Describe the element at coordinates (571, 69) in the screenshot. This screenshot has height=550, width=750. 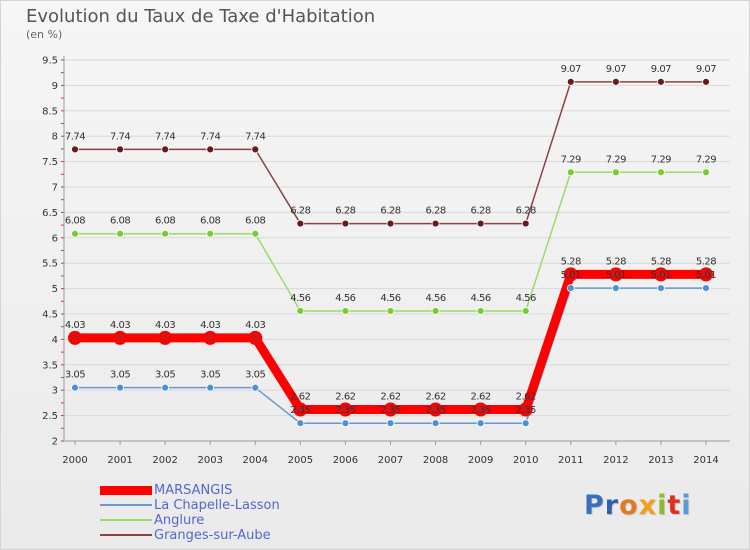
I see `data-label: 9.07` at that location.